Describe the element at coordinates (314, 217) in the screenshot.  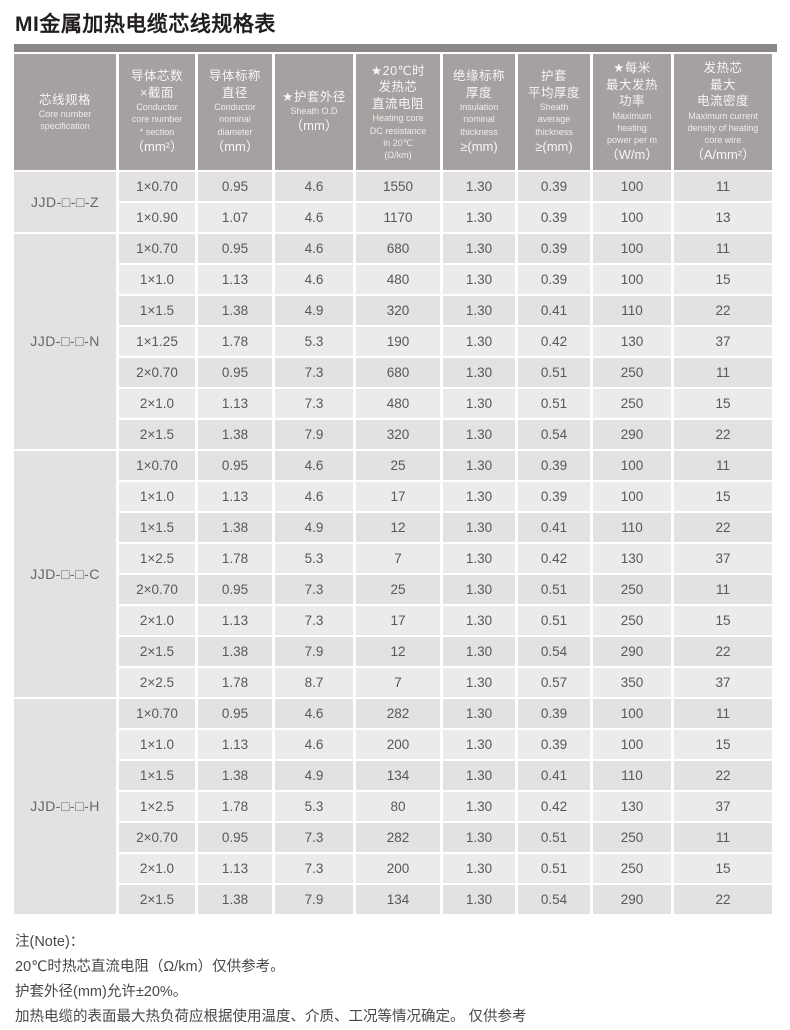
I see `cell-sheath-od: 4.6` at that location.